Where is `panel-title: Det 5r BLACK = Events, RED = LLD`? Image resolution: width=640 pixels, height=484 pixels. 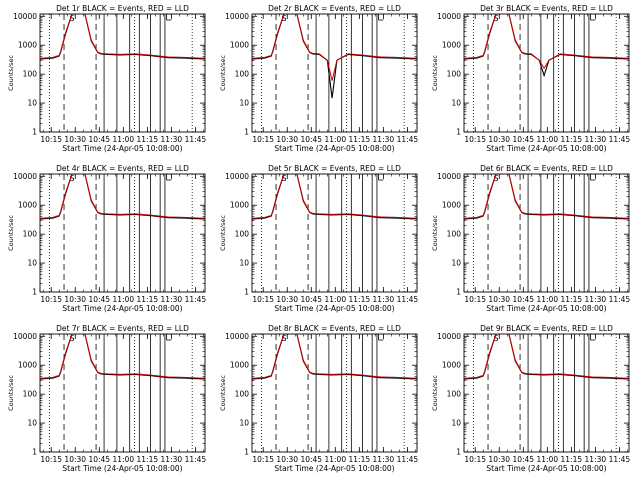 panel-title: Det 5r BLACK = Events, RED = LLD is located at coordinates (334, 168).